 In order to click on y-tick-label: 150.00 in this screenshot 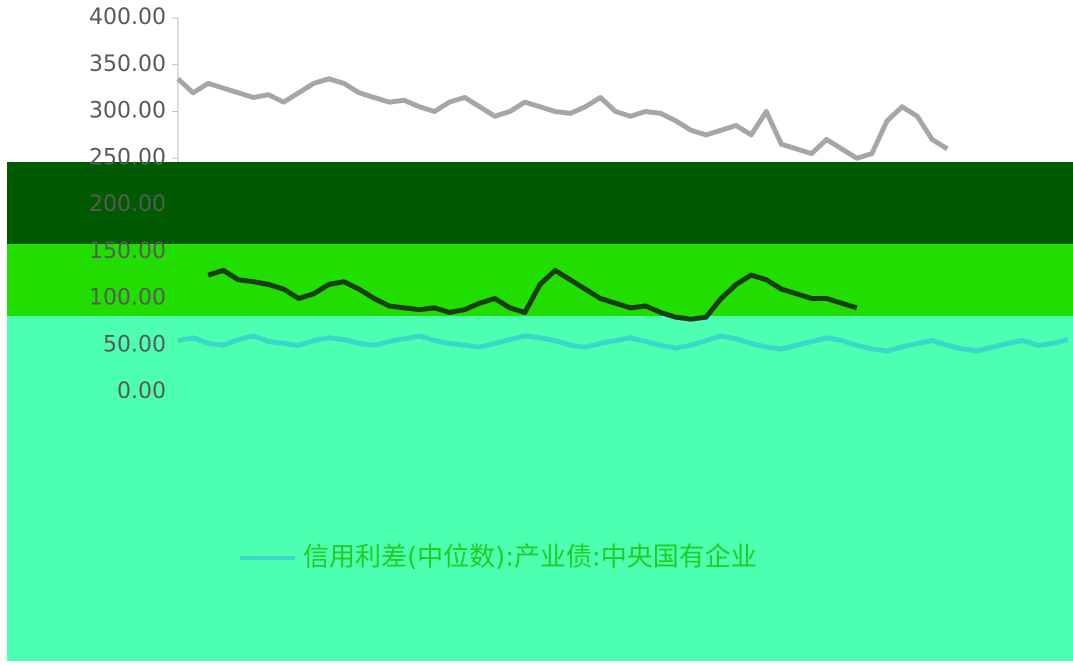, I will do `click(127, 251)`.